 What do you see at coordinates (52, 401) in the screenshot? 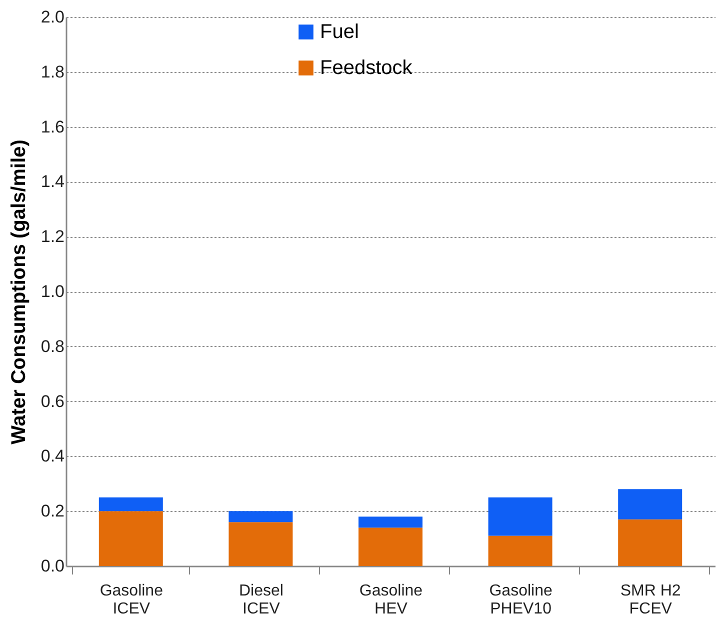
I see `y-tick-label: 0.6` at bounding box center [52, 401].